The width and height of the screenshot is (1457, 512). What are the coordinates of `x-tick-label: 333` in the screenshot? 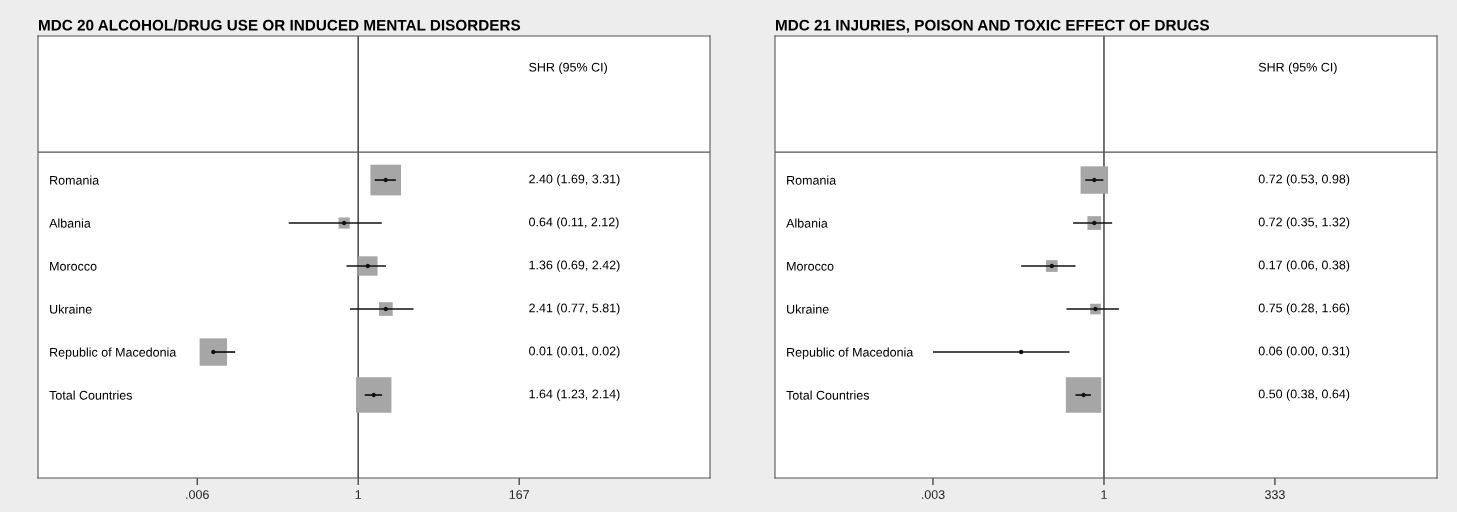 It's located at (1274, 494).